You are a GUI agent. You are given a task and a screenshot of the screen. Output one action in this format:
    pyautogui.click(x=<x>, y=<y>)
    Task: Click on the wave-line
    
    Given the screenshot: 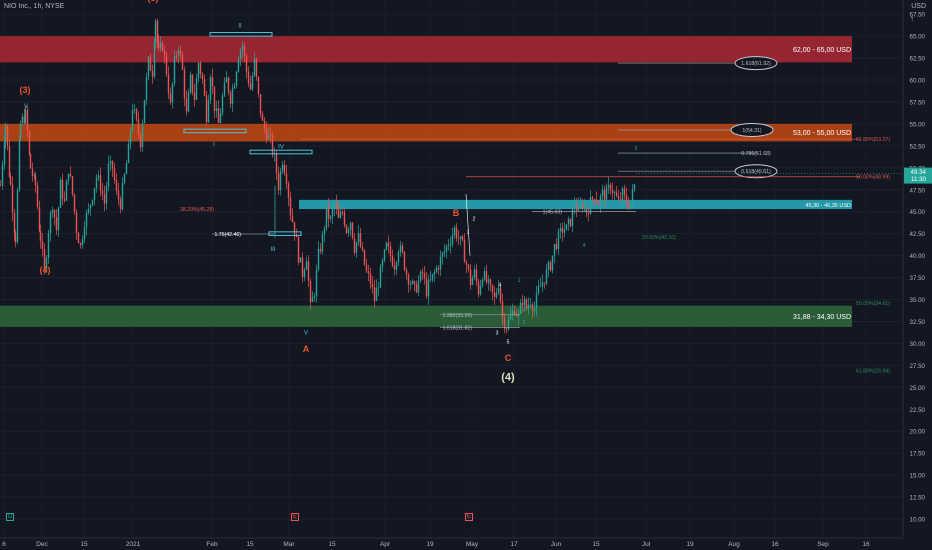 What is the action you would take?
    pyautogui.click(x=468, y=225)
    